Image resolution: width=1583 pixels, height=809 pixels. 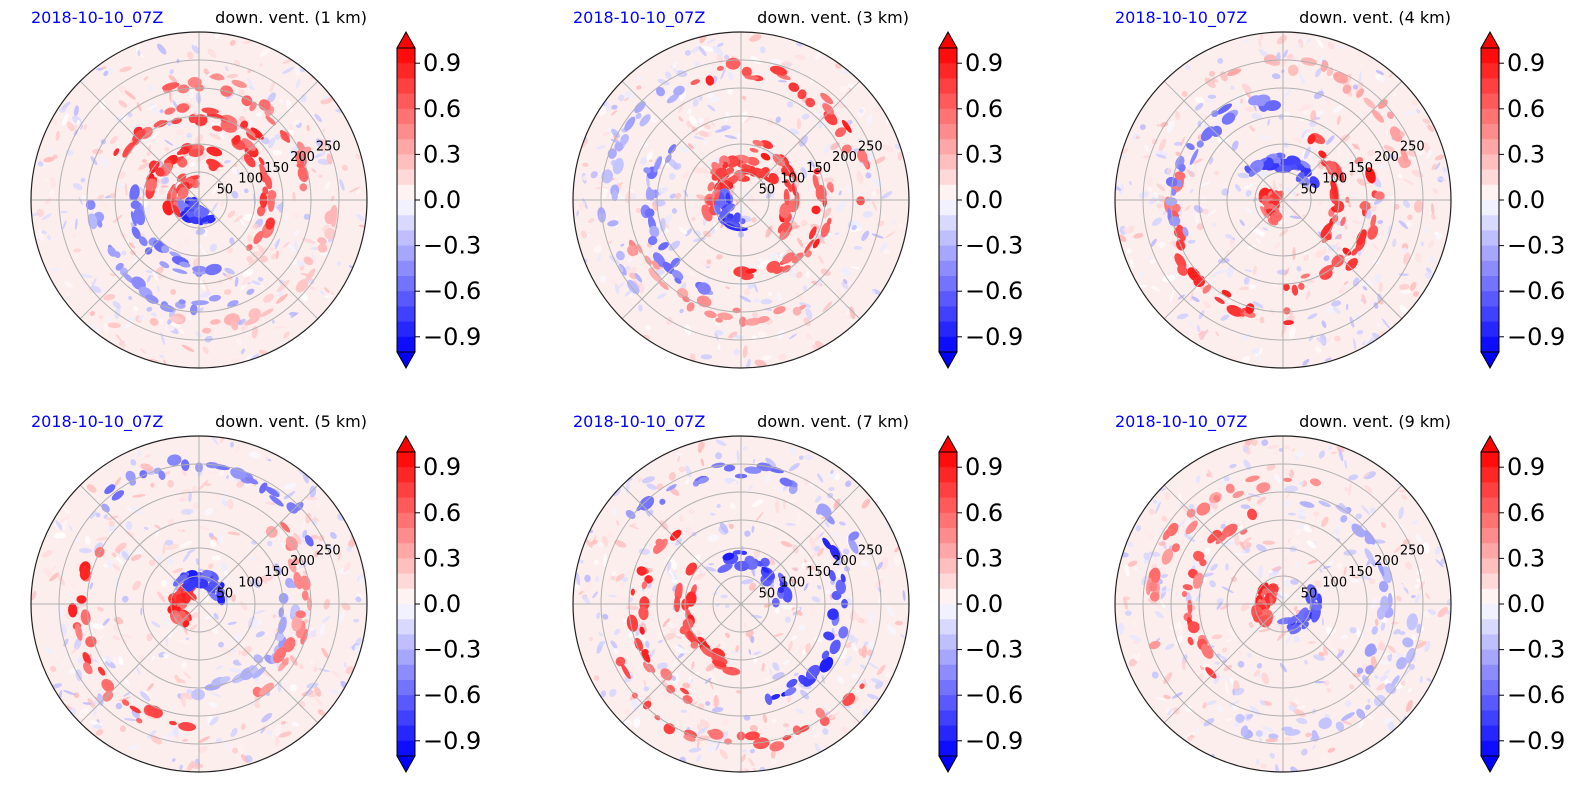 What do you see at coordinates (1522, 604) in the screenshot?
I see `colorbar: 0.90.60.30.0−0.3−0.6−0.9` at bounding box center [1522, 604].